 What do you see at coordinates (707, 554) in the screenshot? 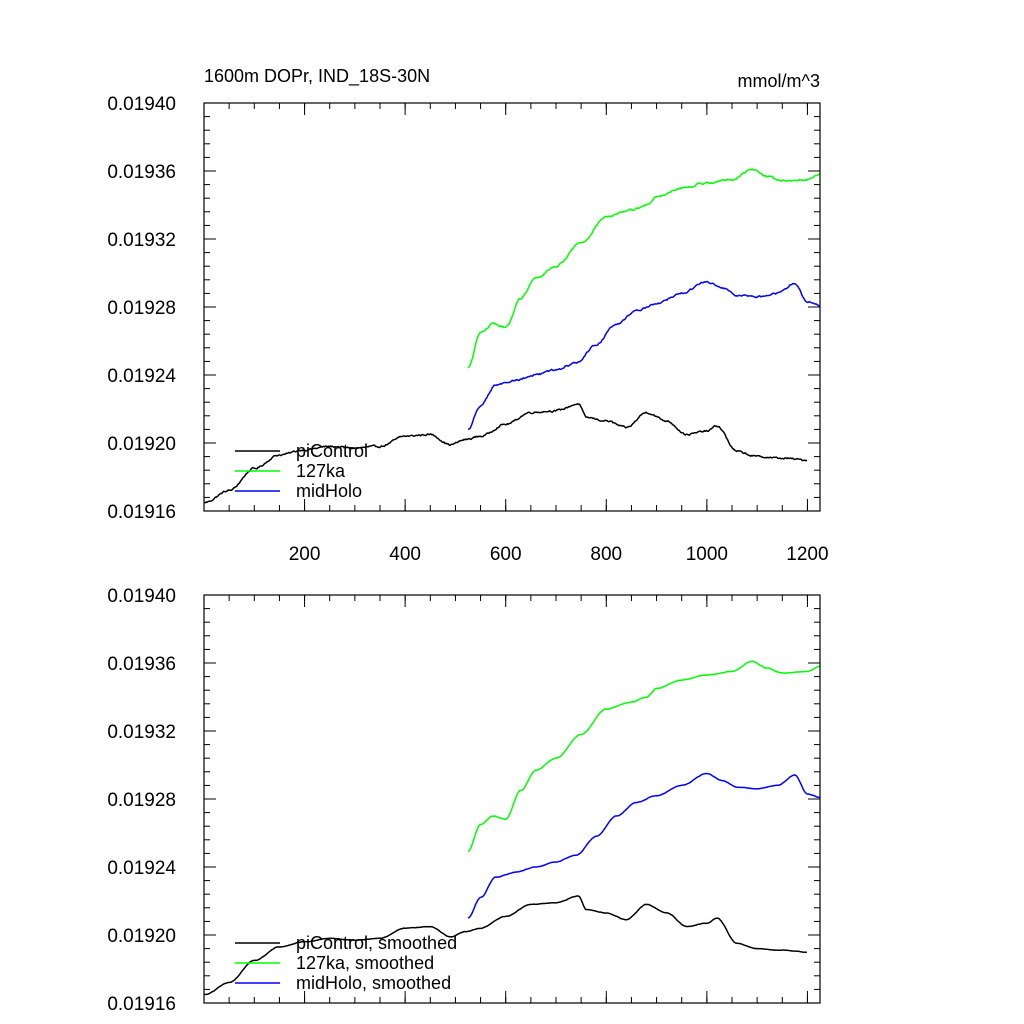
I see `x-tick-label: 1000` at bounding box center [707, 554].